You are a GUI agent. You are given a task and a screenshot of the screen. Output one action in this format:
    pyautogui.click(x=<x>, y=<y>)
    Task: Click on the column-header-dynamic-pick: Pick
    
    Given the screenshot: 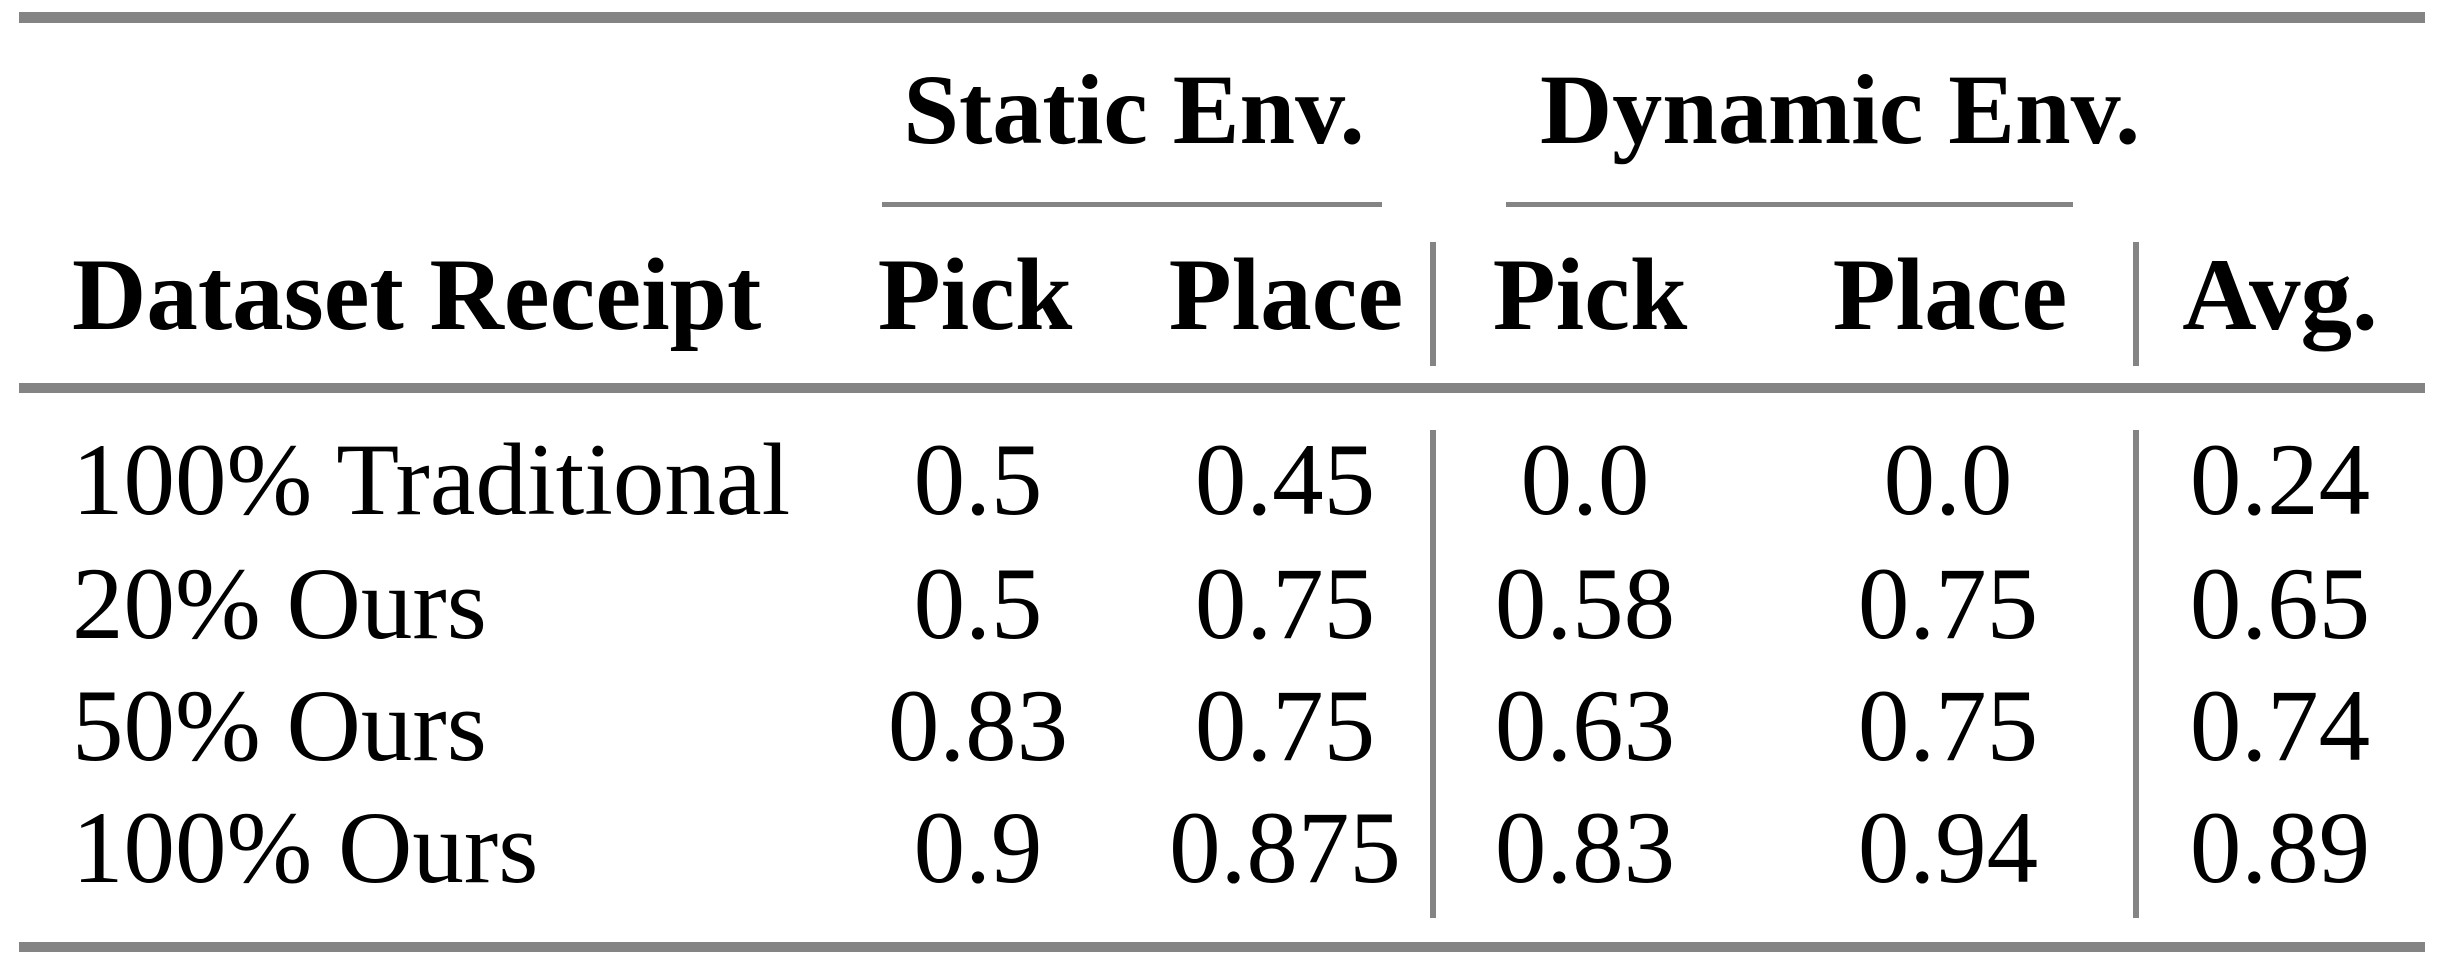 What is the action you would take?
    pyautogui.click(x=1590, y=295)
    